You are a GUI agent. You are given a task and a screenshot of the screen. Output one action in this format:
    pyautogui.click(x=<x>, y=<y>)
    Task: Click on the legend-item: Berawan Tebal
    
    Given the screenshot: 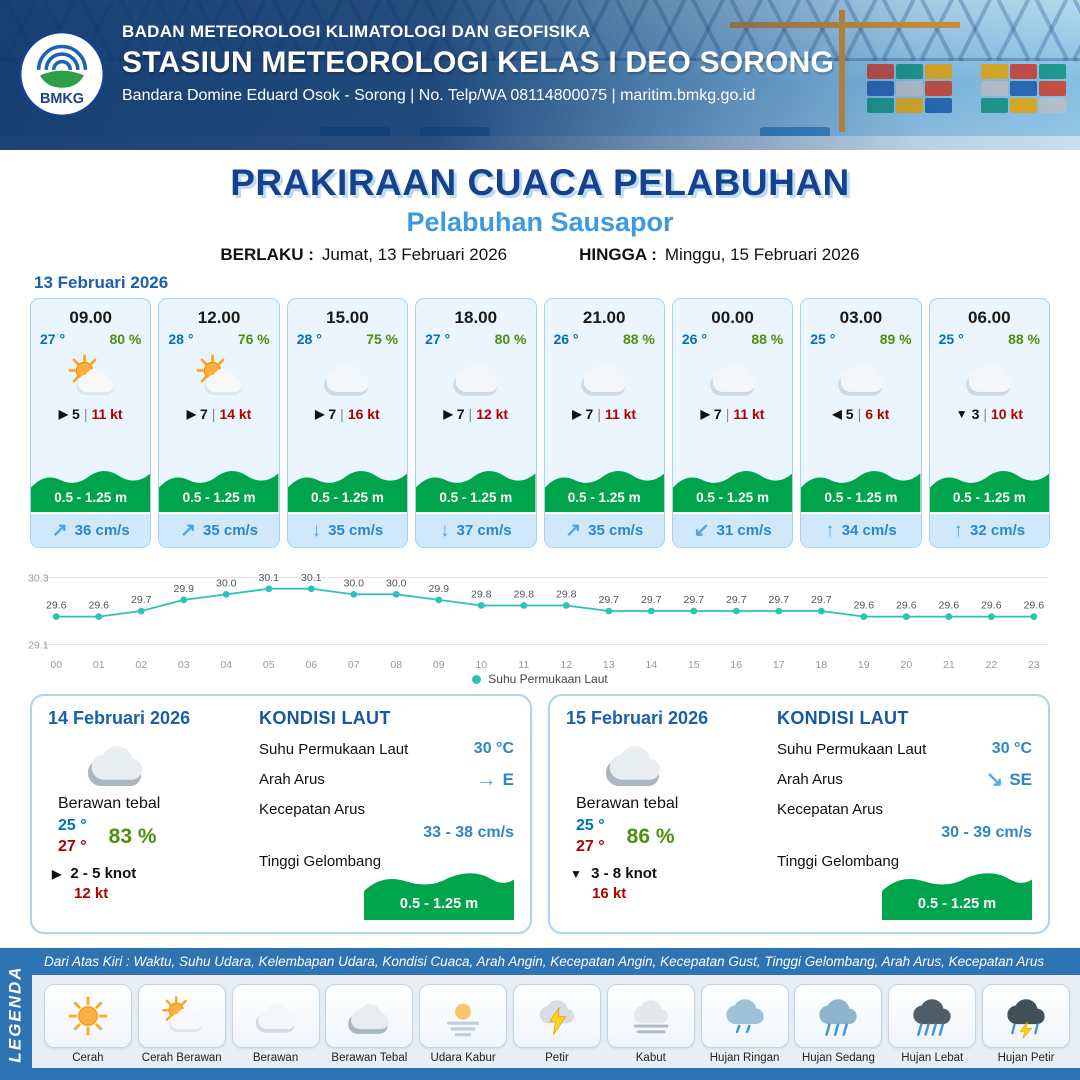 What is the action you would take?
    pyautogui.click(x=369, y=1024)
    